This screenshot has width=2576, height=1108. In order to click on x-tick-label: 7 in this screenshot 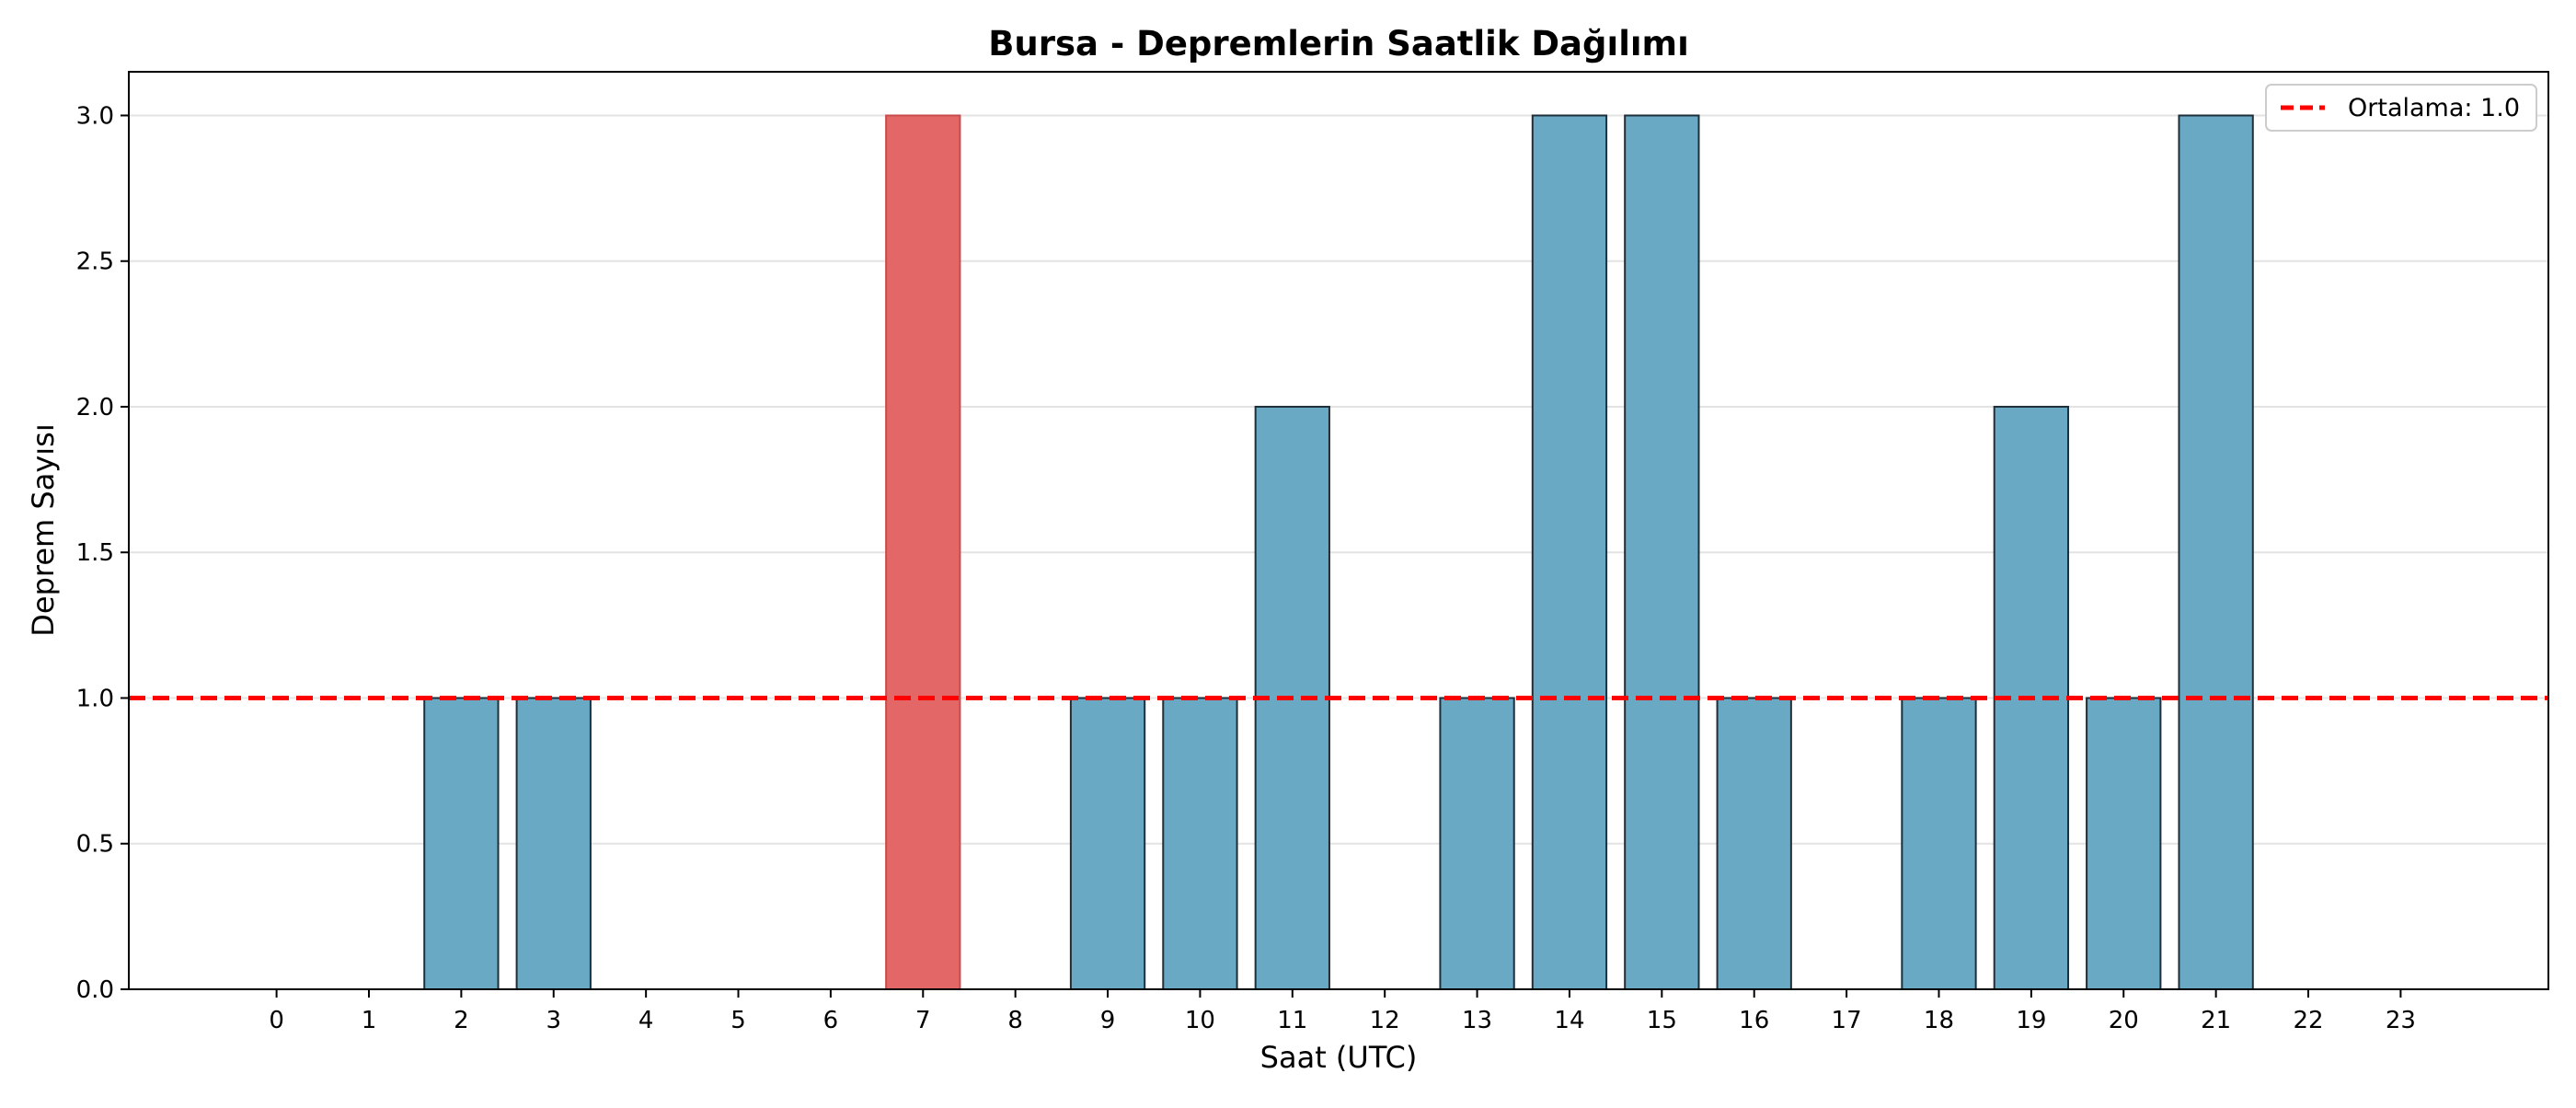, I will do `click(923, 1020)`.